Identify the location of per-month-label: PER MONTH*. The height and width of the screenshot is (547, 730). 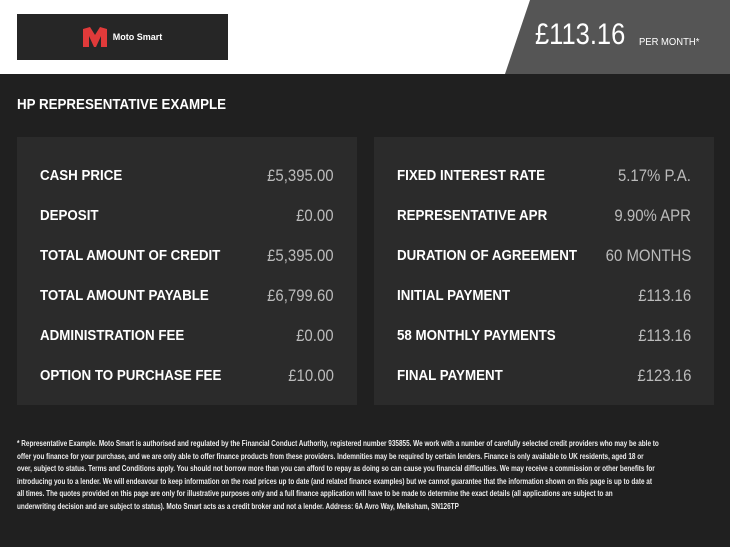
(669, 42).